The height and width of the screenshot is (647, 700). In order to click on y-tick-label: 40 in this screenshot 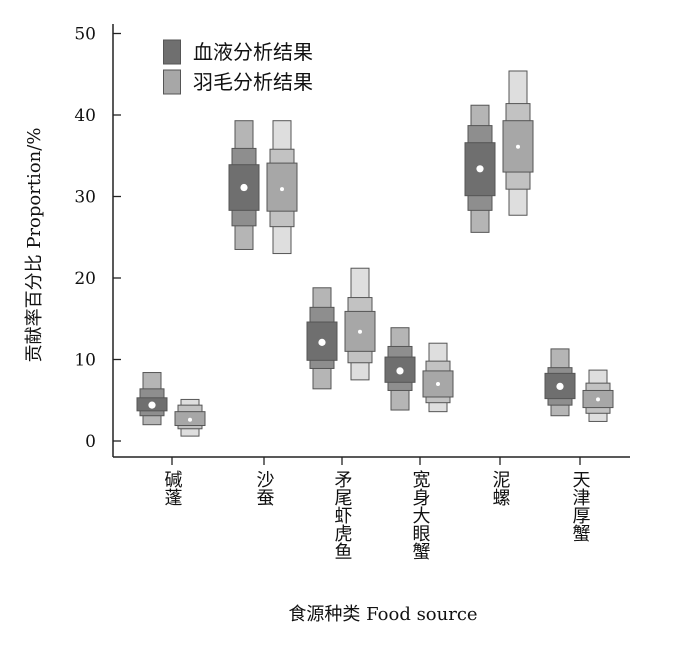, I will do `click(85, 116)`.